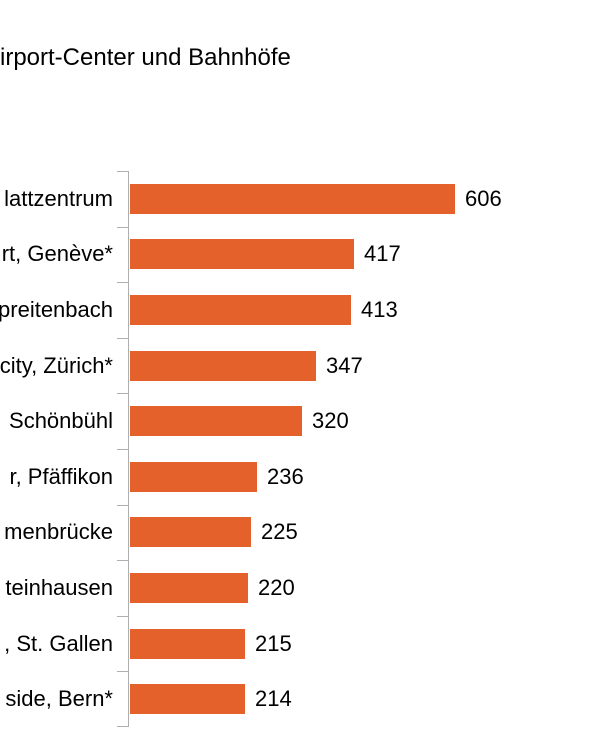  I want to click on value-label: 347, so click(344, 365).